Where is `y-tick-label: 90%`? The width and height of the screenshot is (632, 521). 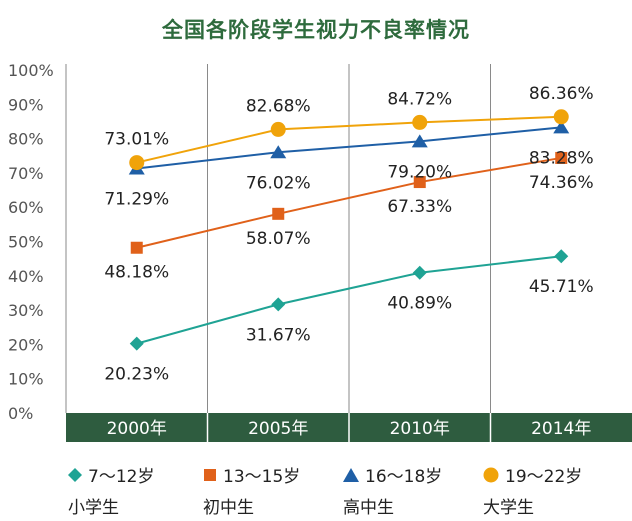 y-tick-label: 90% is located at coordinates (26, 104).